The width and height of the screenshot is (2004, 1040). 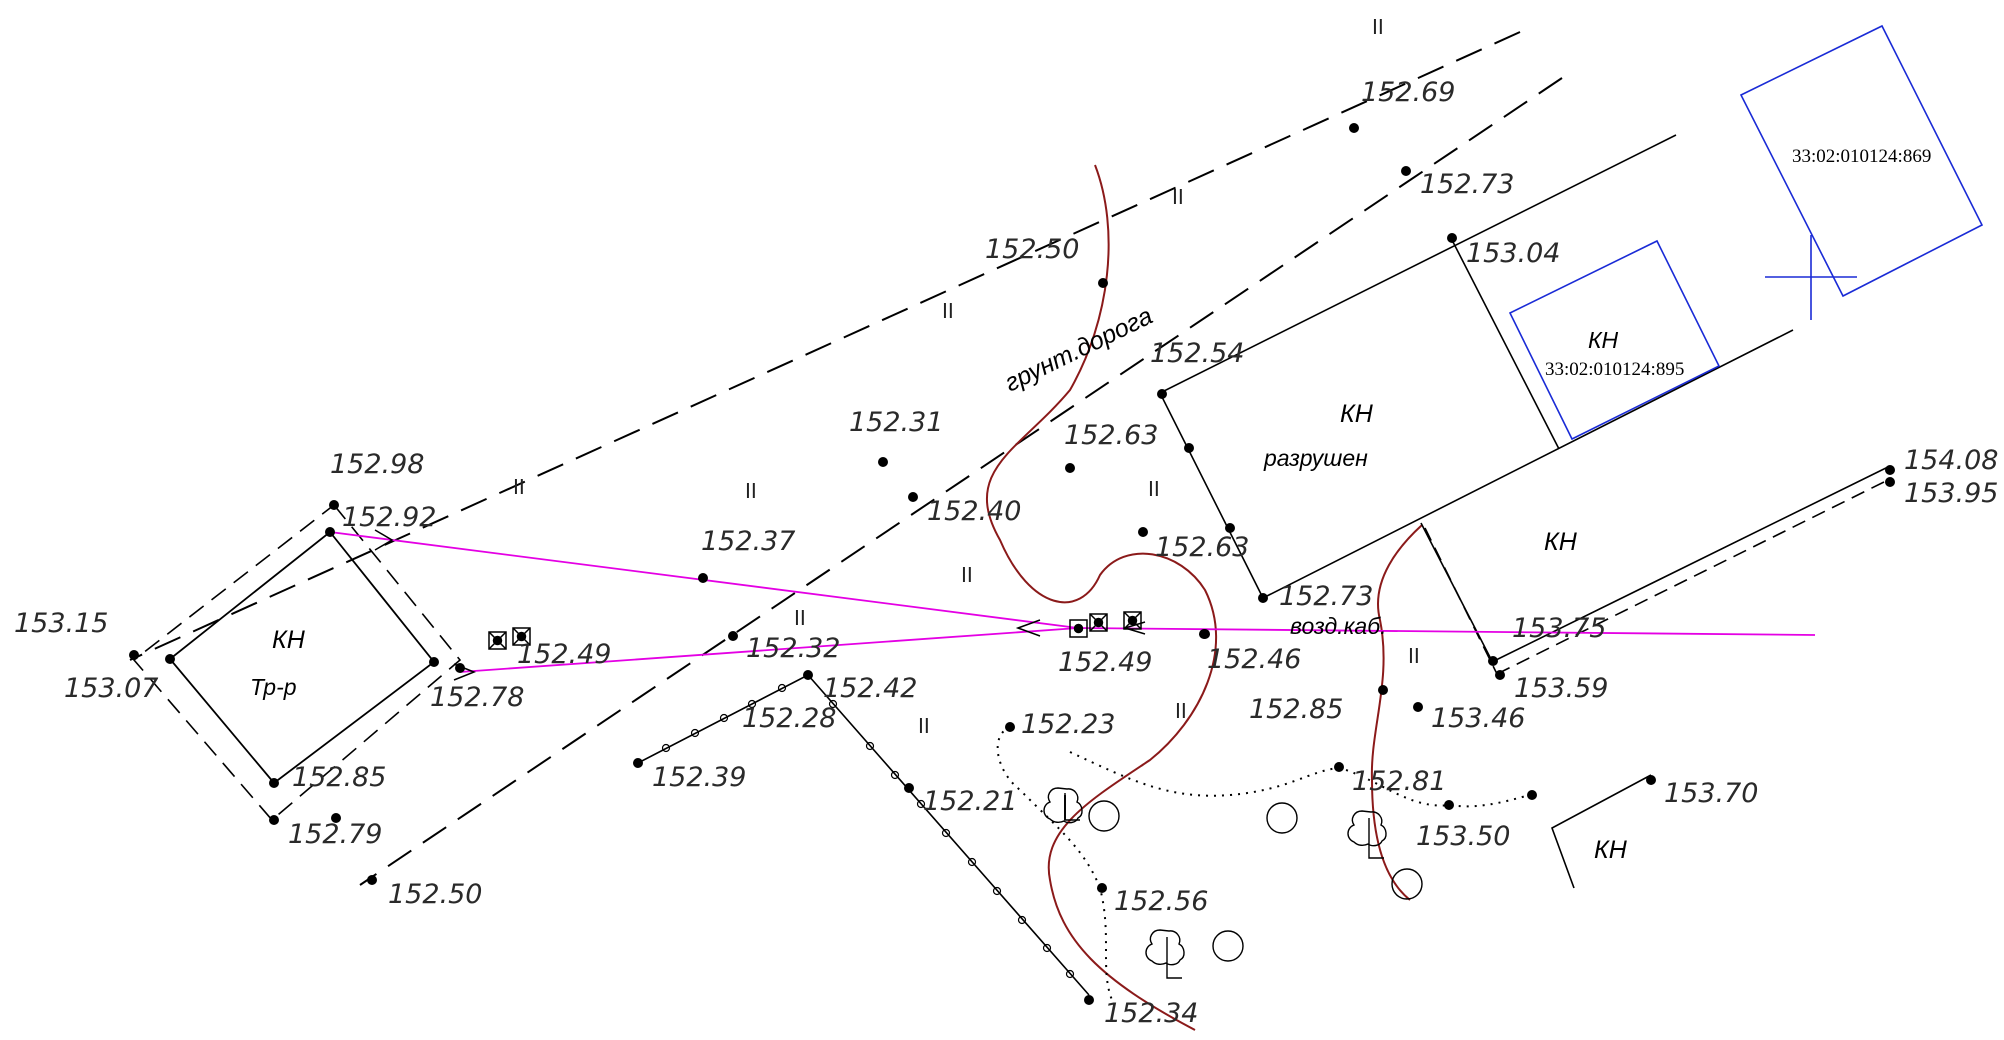 I want to click on road-label: грунт.дорога, so click(x=1078, y=350).